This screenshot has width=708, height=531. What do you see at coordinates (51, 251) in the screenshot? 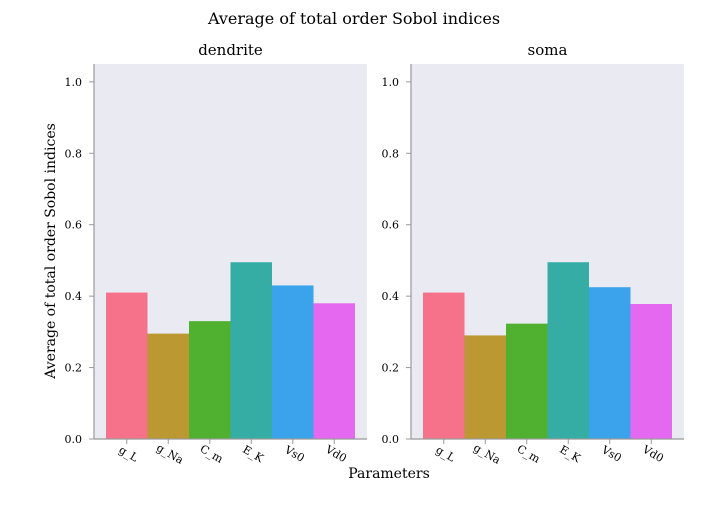
I see `y-axis-label: Average of total order Sobol indices` at bounding box center [51, 251].